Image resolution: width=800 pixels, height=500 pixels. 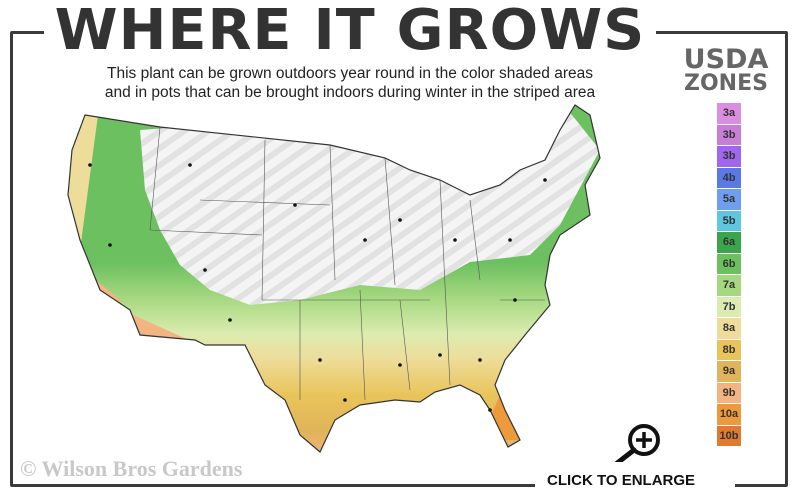 I want to click on click-to-enlarge-label: CLICK TO ENLARGE, so click(x=621, y=480).